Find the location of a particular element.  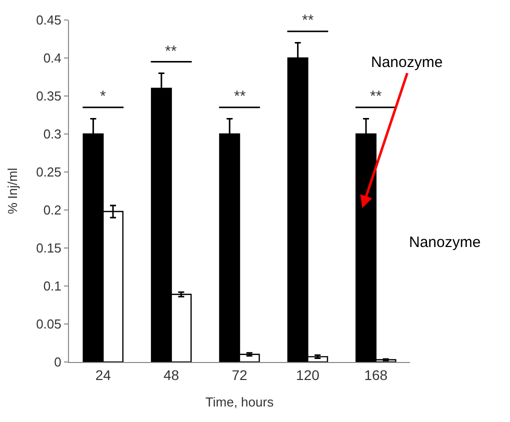

y-tick-label: 0.4 is located at coordinates (52, 58).